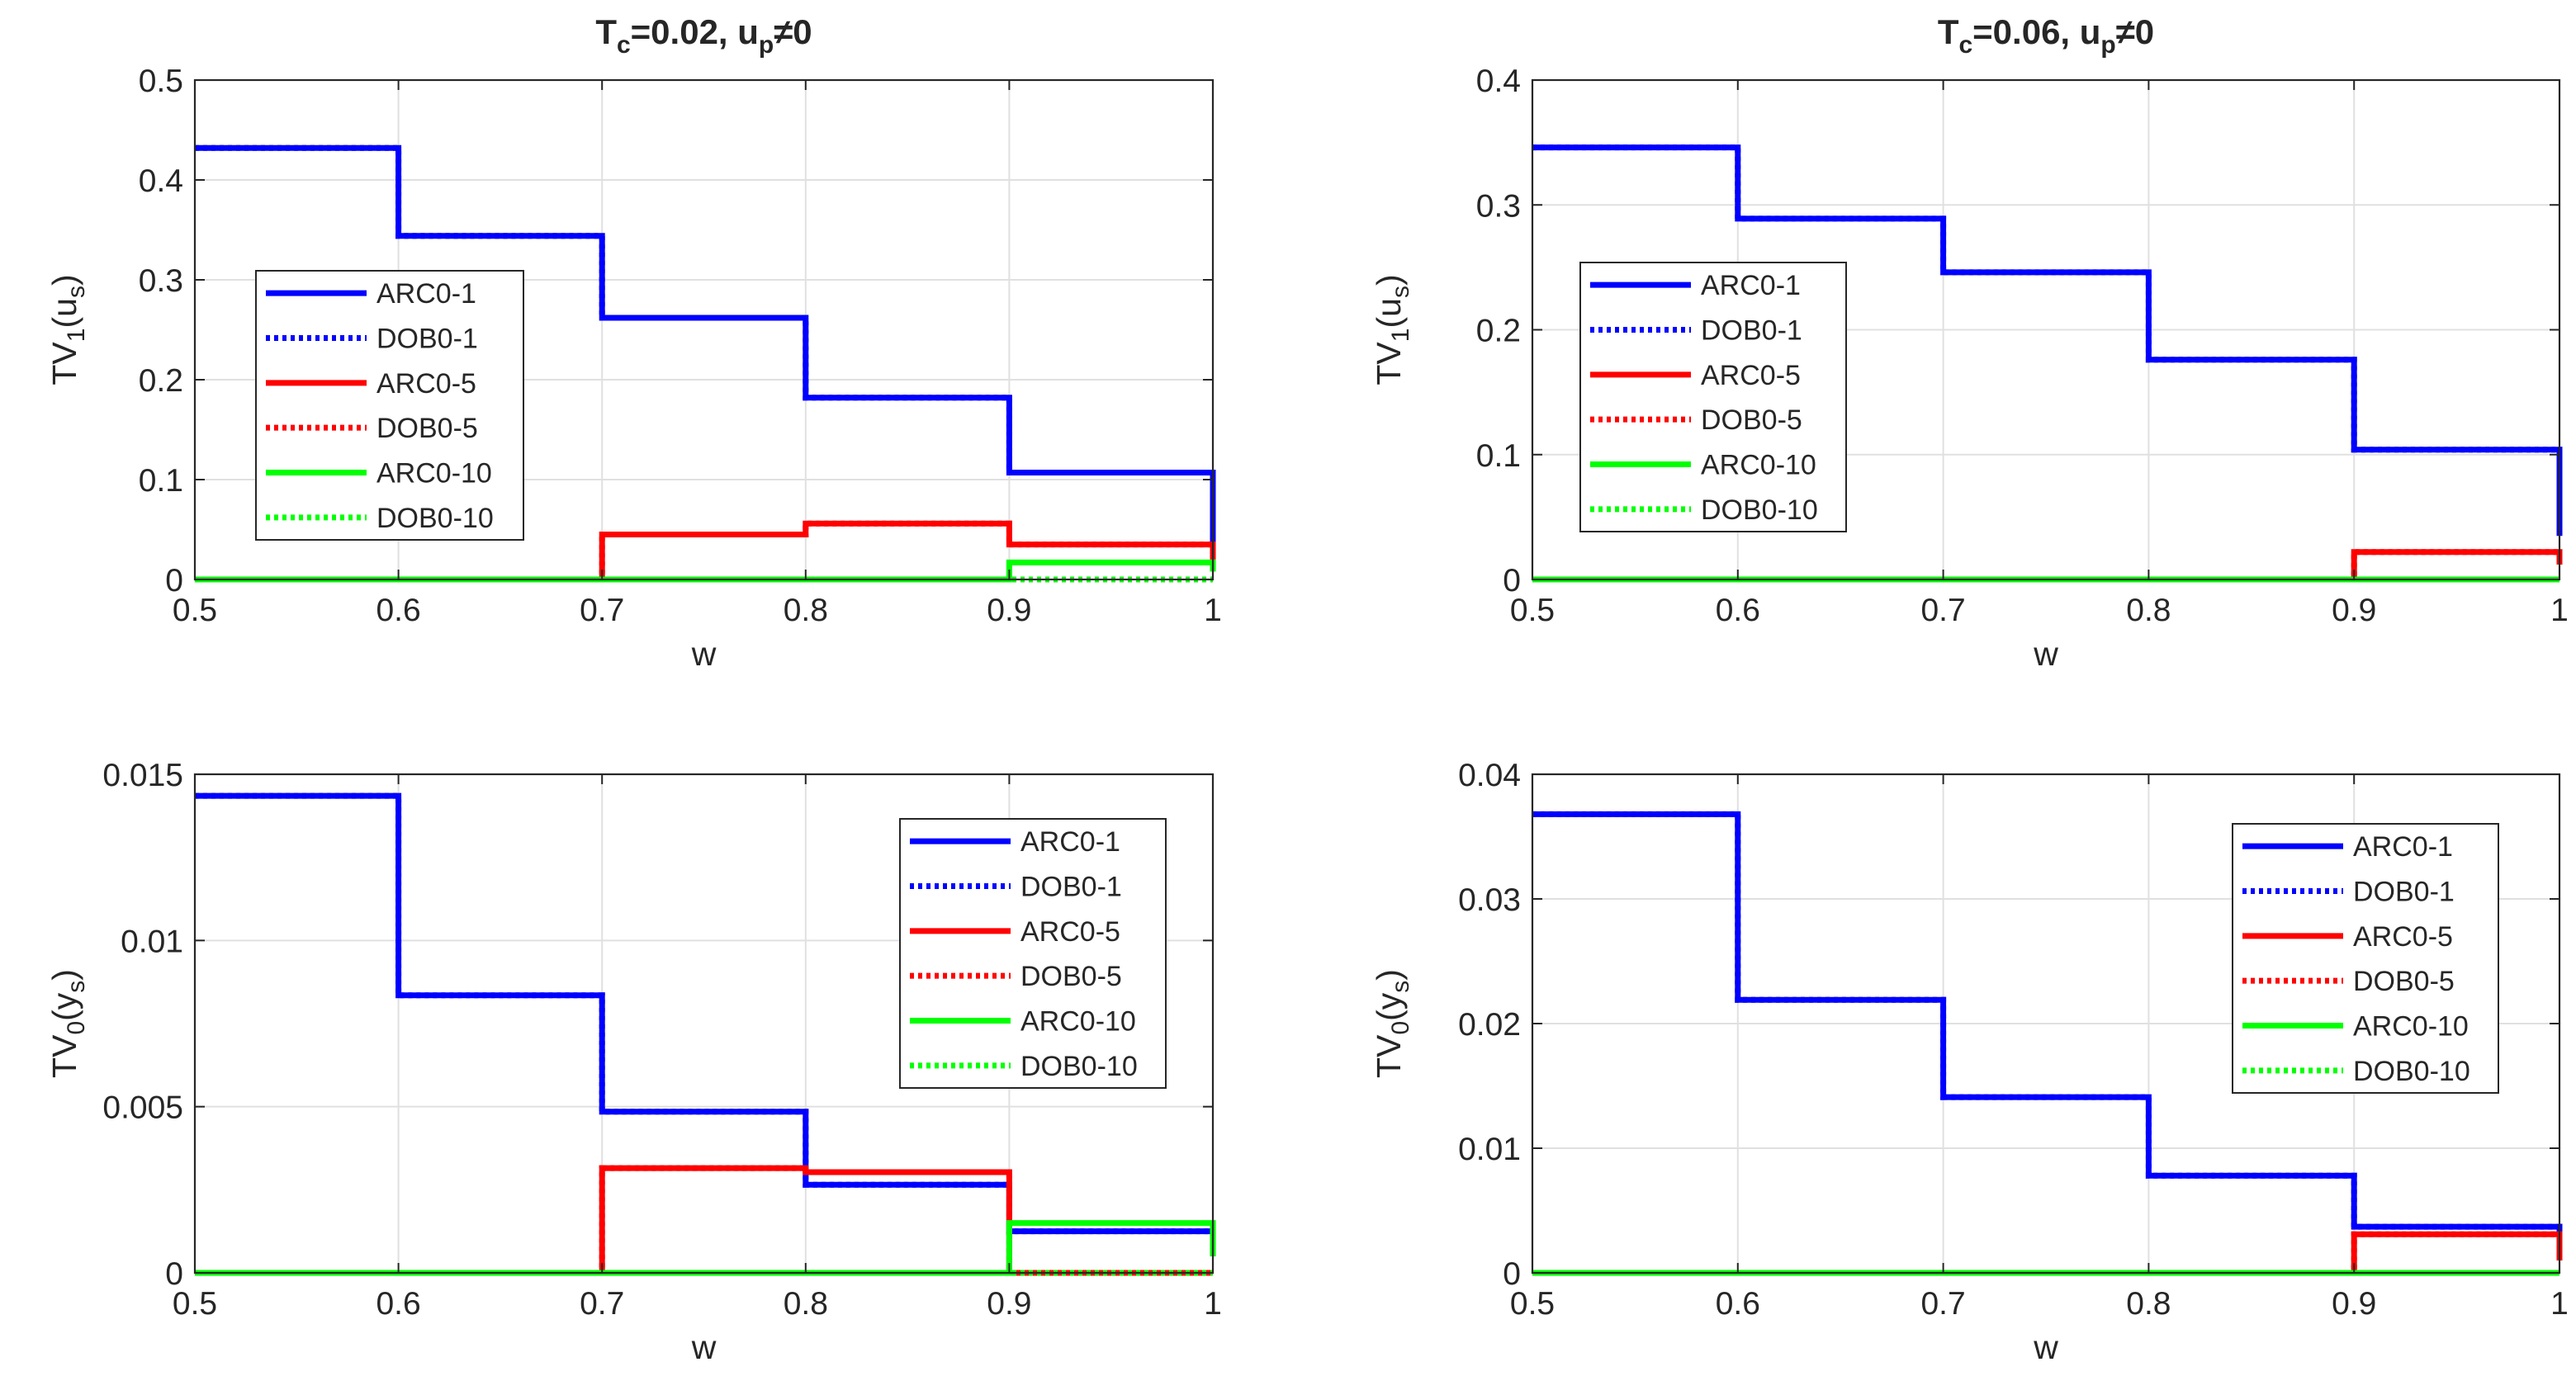 Image resolution: width=2576 pixels, height=1381 pixels. What do you see at coordinates (1489, 1025) in the screenshot?
I see `y-tick-label: 0.02` at bounding box center [1489, 1025].